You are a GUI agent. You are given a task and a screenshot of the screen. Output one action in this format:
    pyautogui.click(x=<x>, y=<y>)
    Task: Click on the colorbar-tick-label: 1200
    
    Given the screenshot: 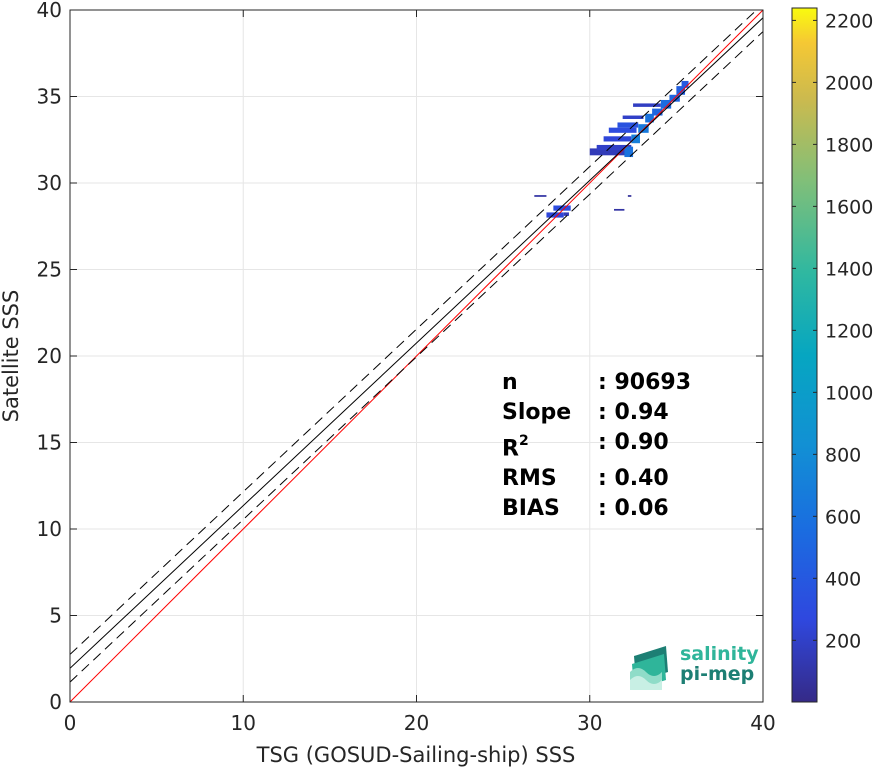 What is the action you would take?
    pyautogui.click(x=849, y=331)
    